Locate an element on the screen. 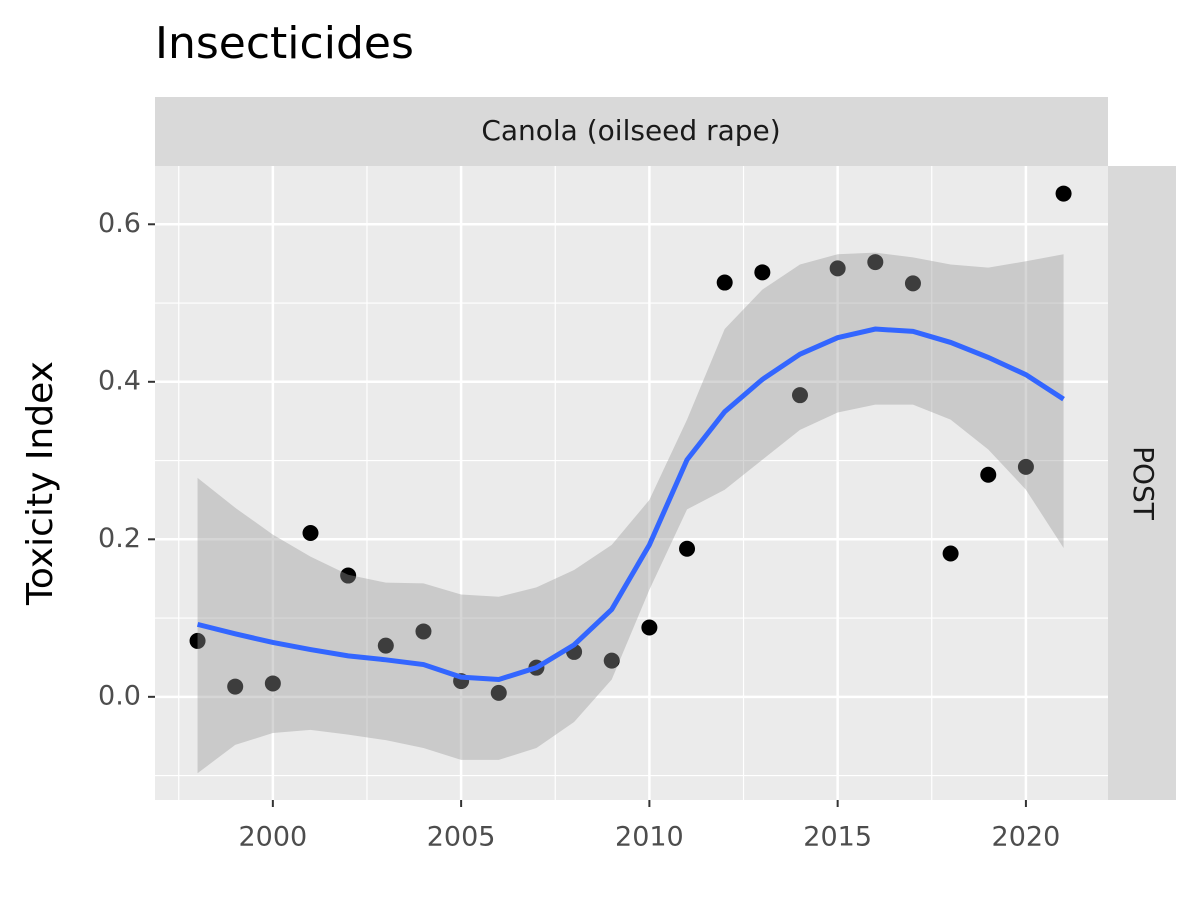 This screenshot has width=1200, height=900. facet-label: POST is located at coordinates (1143, 483).